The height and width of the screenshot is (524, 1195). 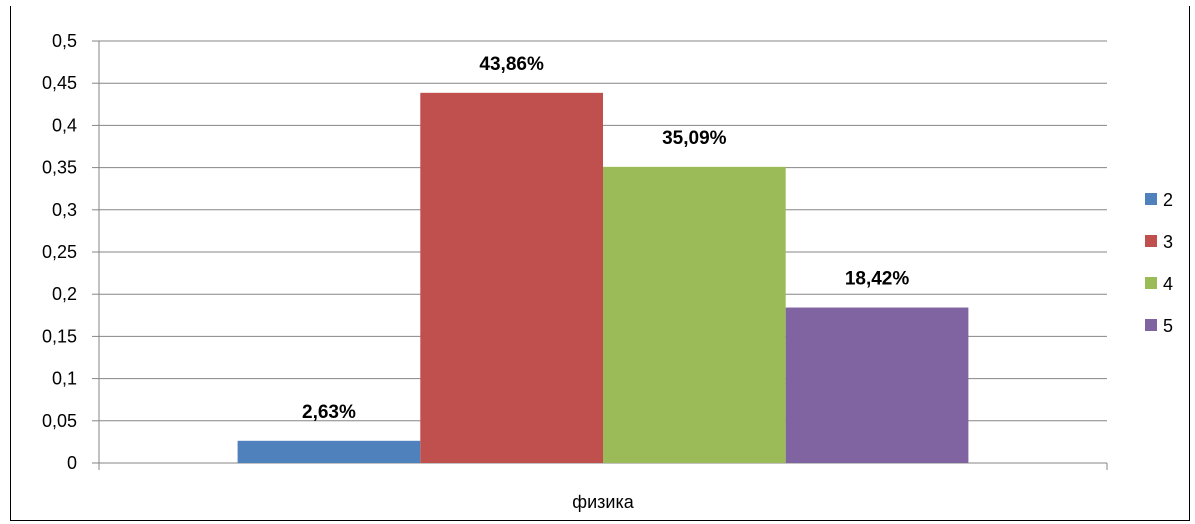 I want to click on y-tick-label: 0,1, so click(x=64, y=379).